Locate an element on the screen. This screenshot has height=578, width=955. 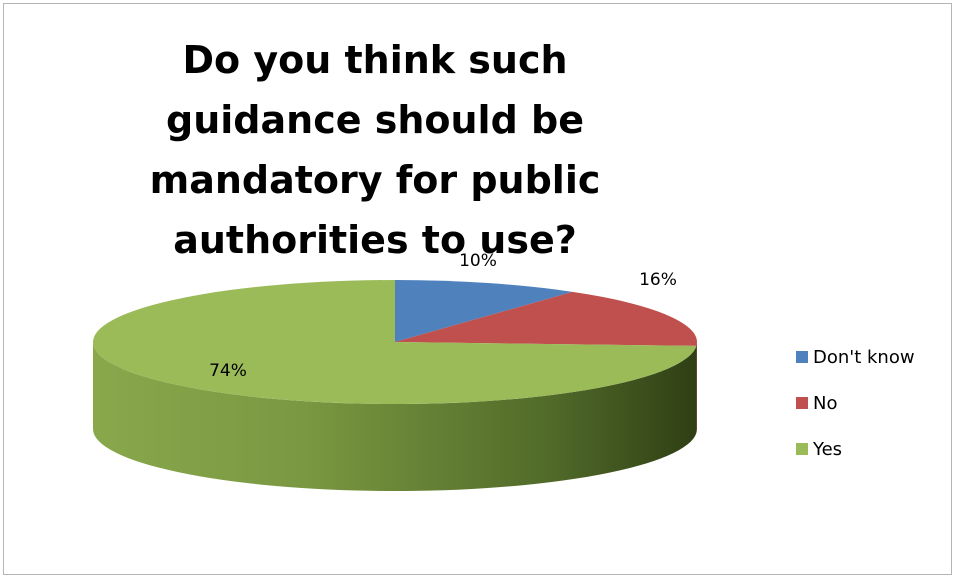
pie-side-no is located at coordinates (696, 387).